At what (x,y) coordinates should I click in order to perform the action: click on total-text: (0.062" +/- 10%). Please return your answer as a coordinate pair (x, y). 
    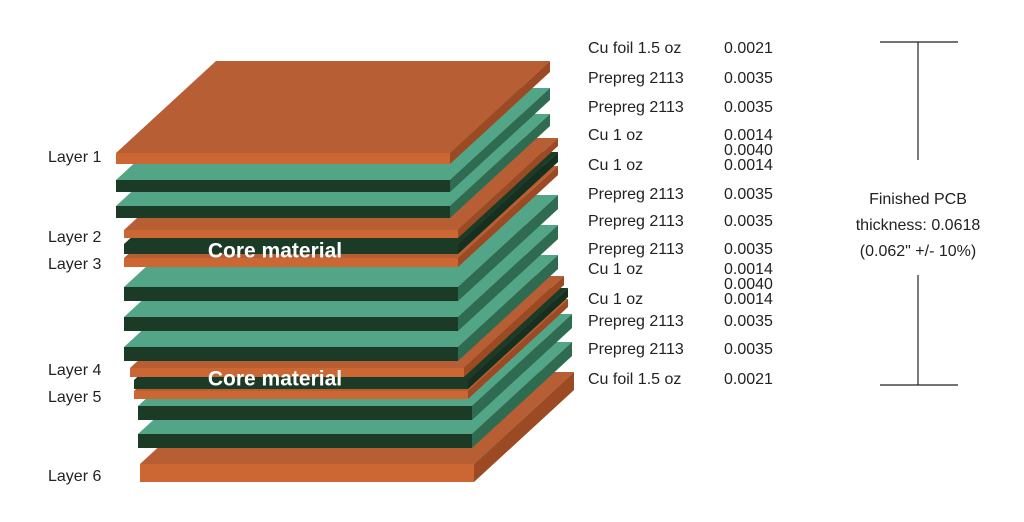
    Looking at the image, I should click on (918, 251).